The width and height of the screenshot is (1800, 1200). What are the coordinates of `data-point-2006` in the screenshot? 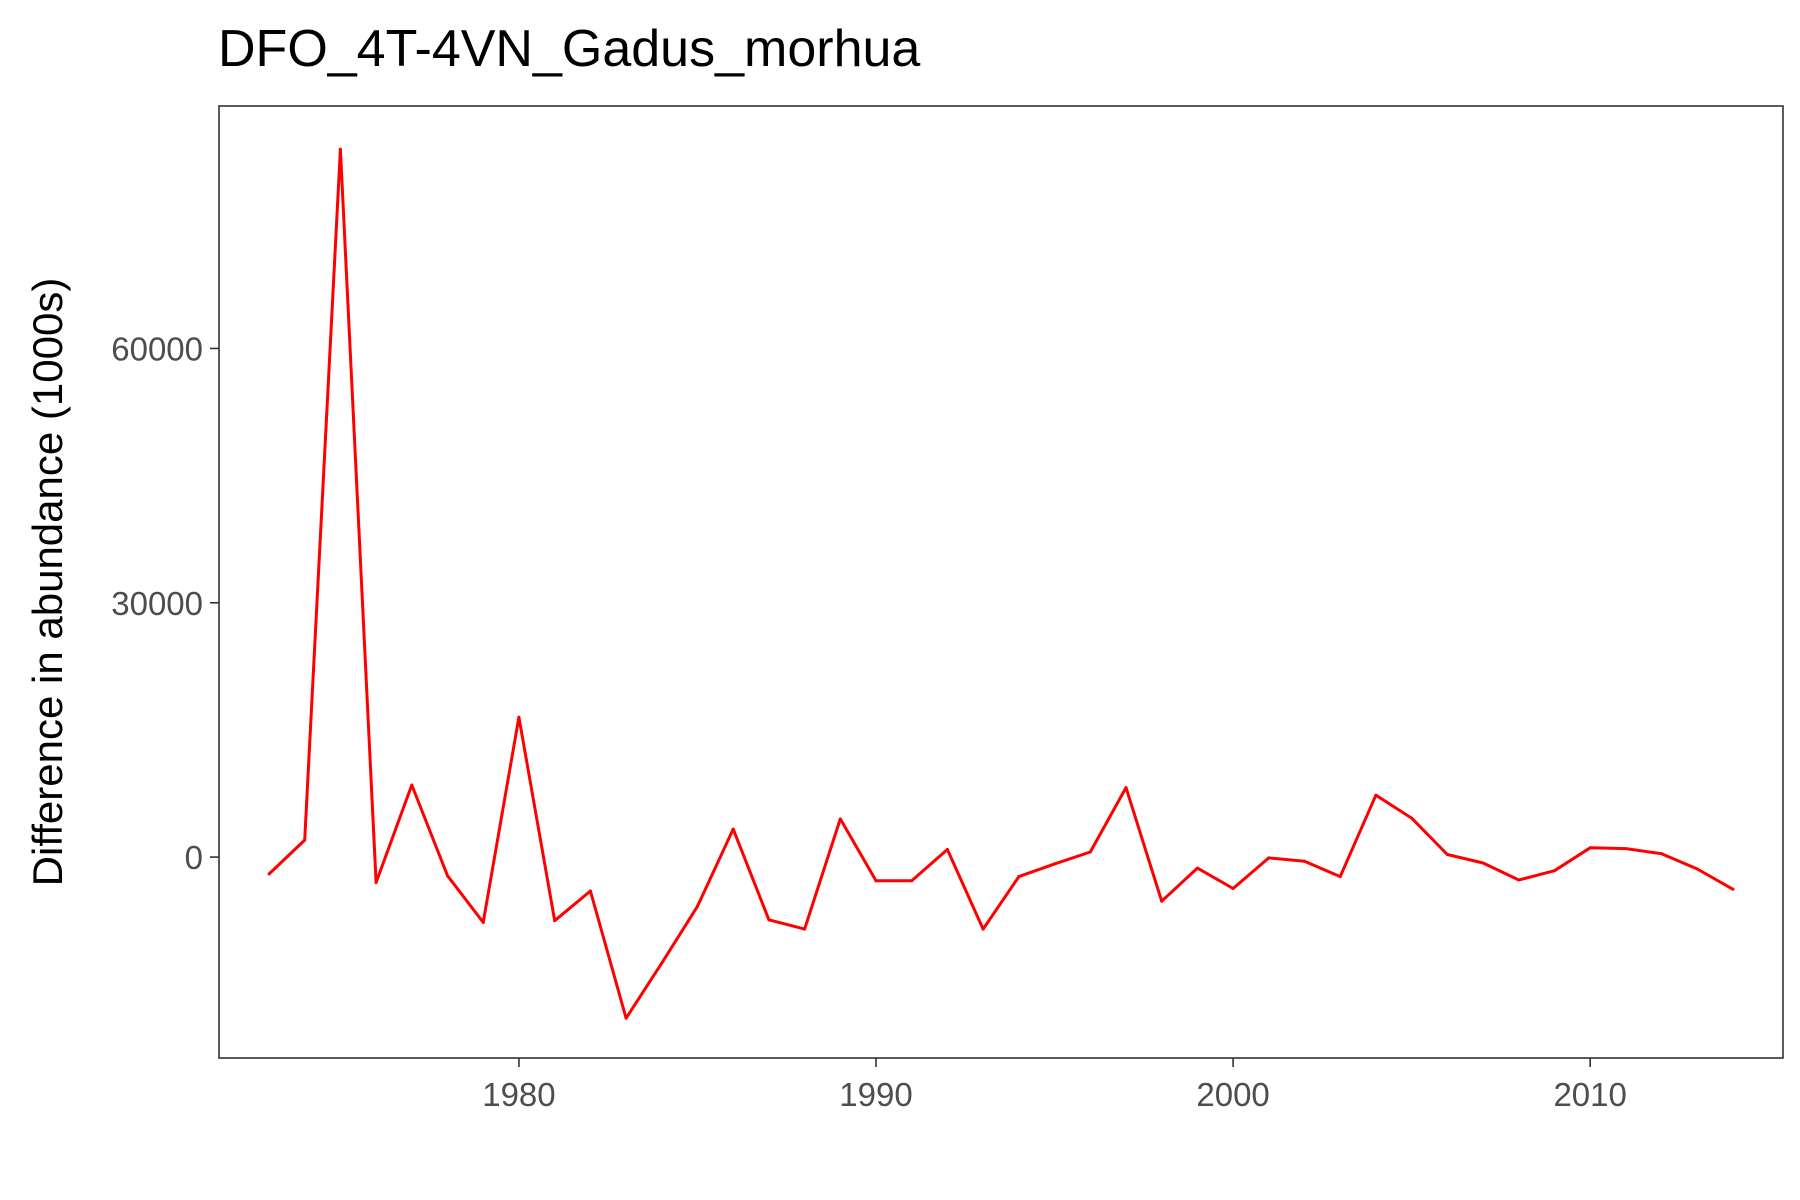 It's located at (1447, 855).